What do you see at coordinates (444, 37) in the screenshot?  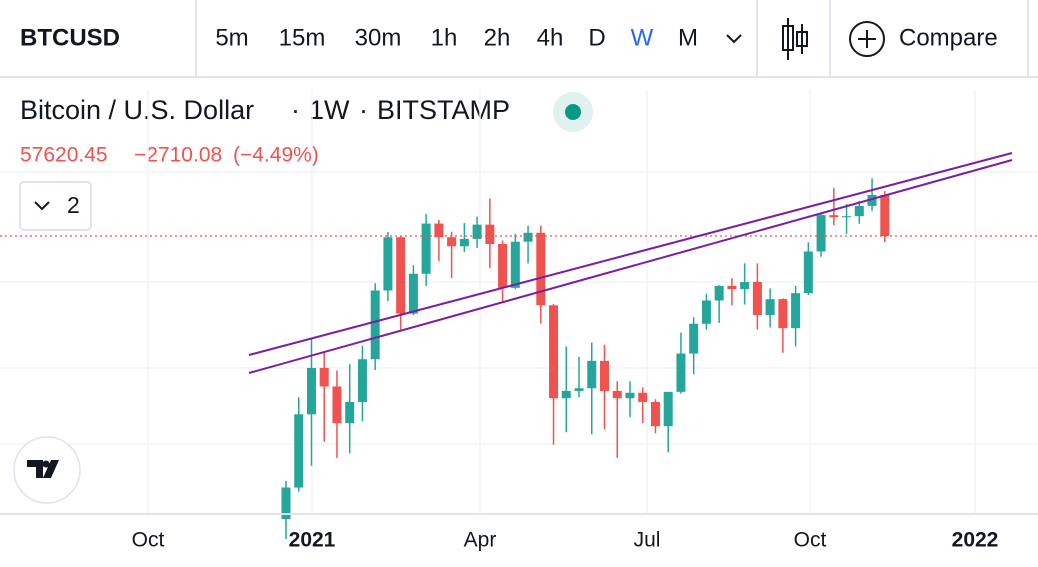 I see `interval-button: 1h` at bounding box center [444, 37].